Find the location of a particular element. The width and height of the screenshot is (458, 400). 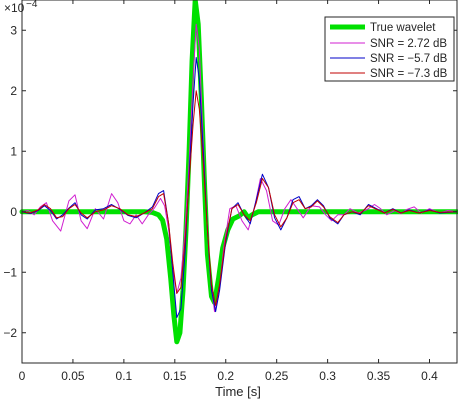

y-exponent-label: ×10 −4 is located at coordinates (21, 7).